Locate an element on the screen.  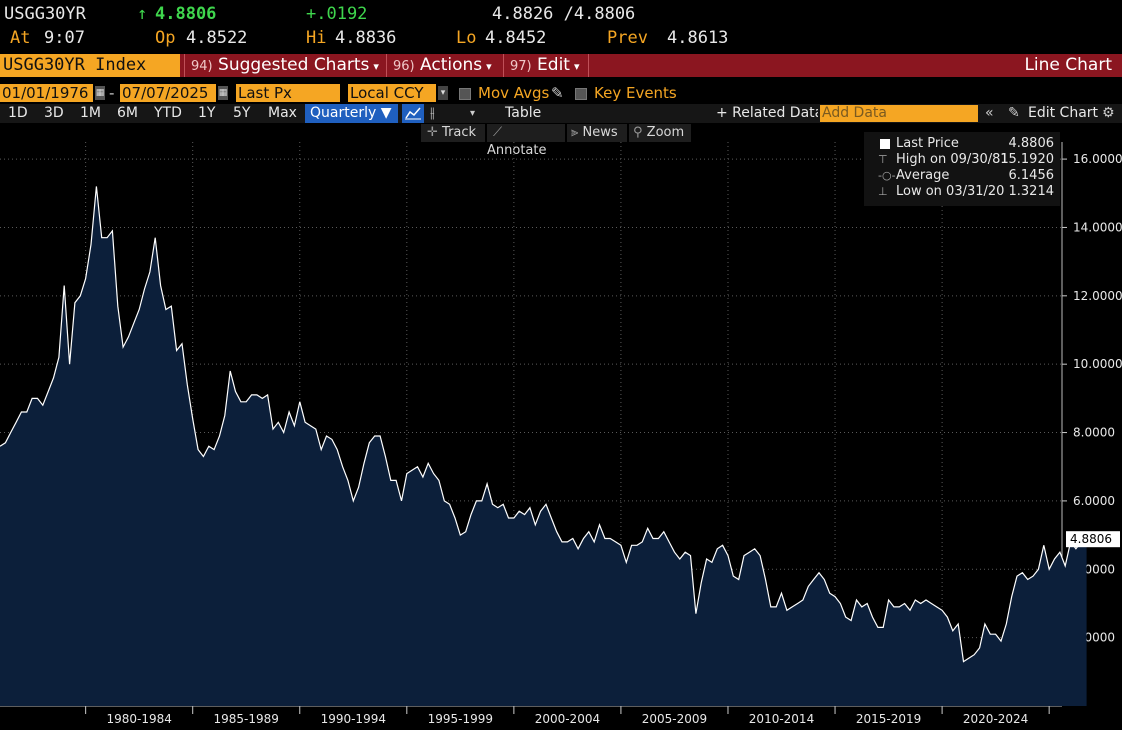
legend-row-average: -○- Average 6.1456 is located at coordinates (962, 176).